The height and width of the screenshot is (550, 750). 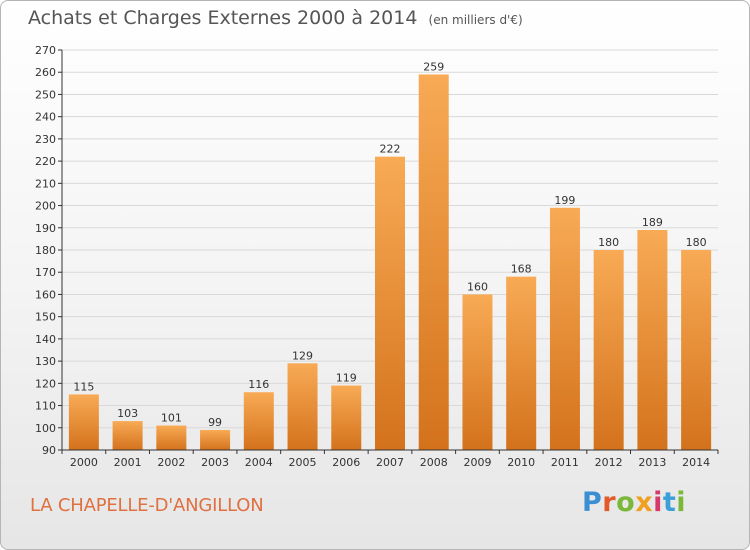 What do you see at coordinates (433, 262) in the screenshot?
I see `bar-2008` at bounding box center [433, 262].